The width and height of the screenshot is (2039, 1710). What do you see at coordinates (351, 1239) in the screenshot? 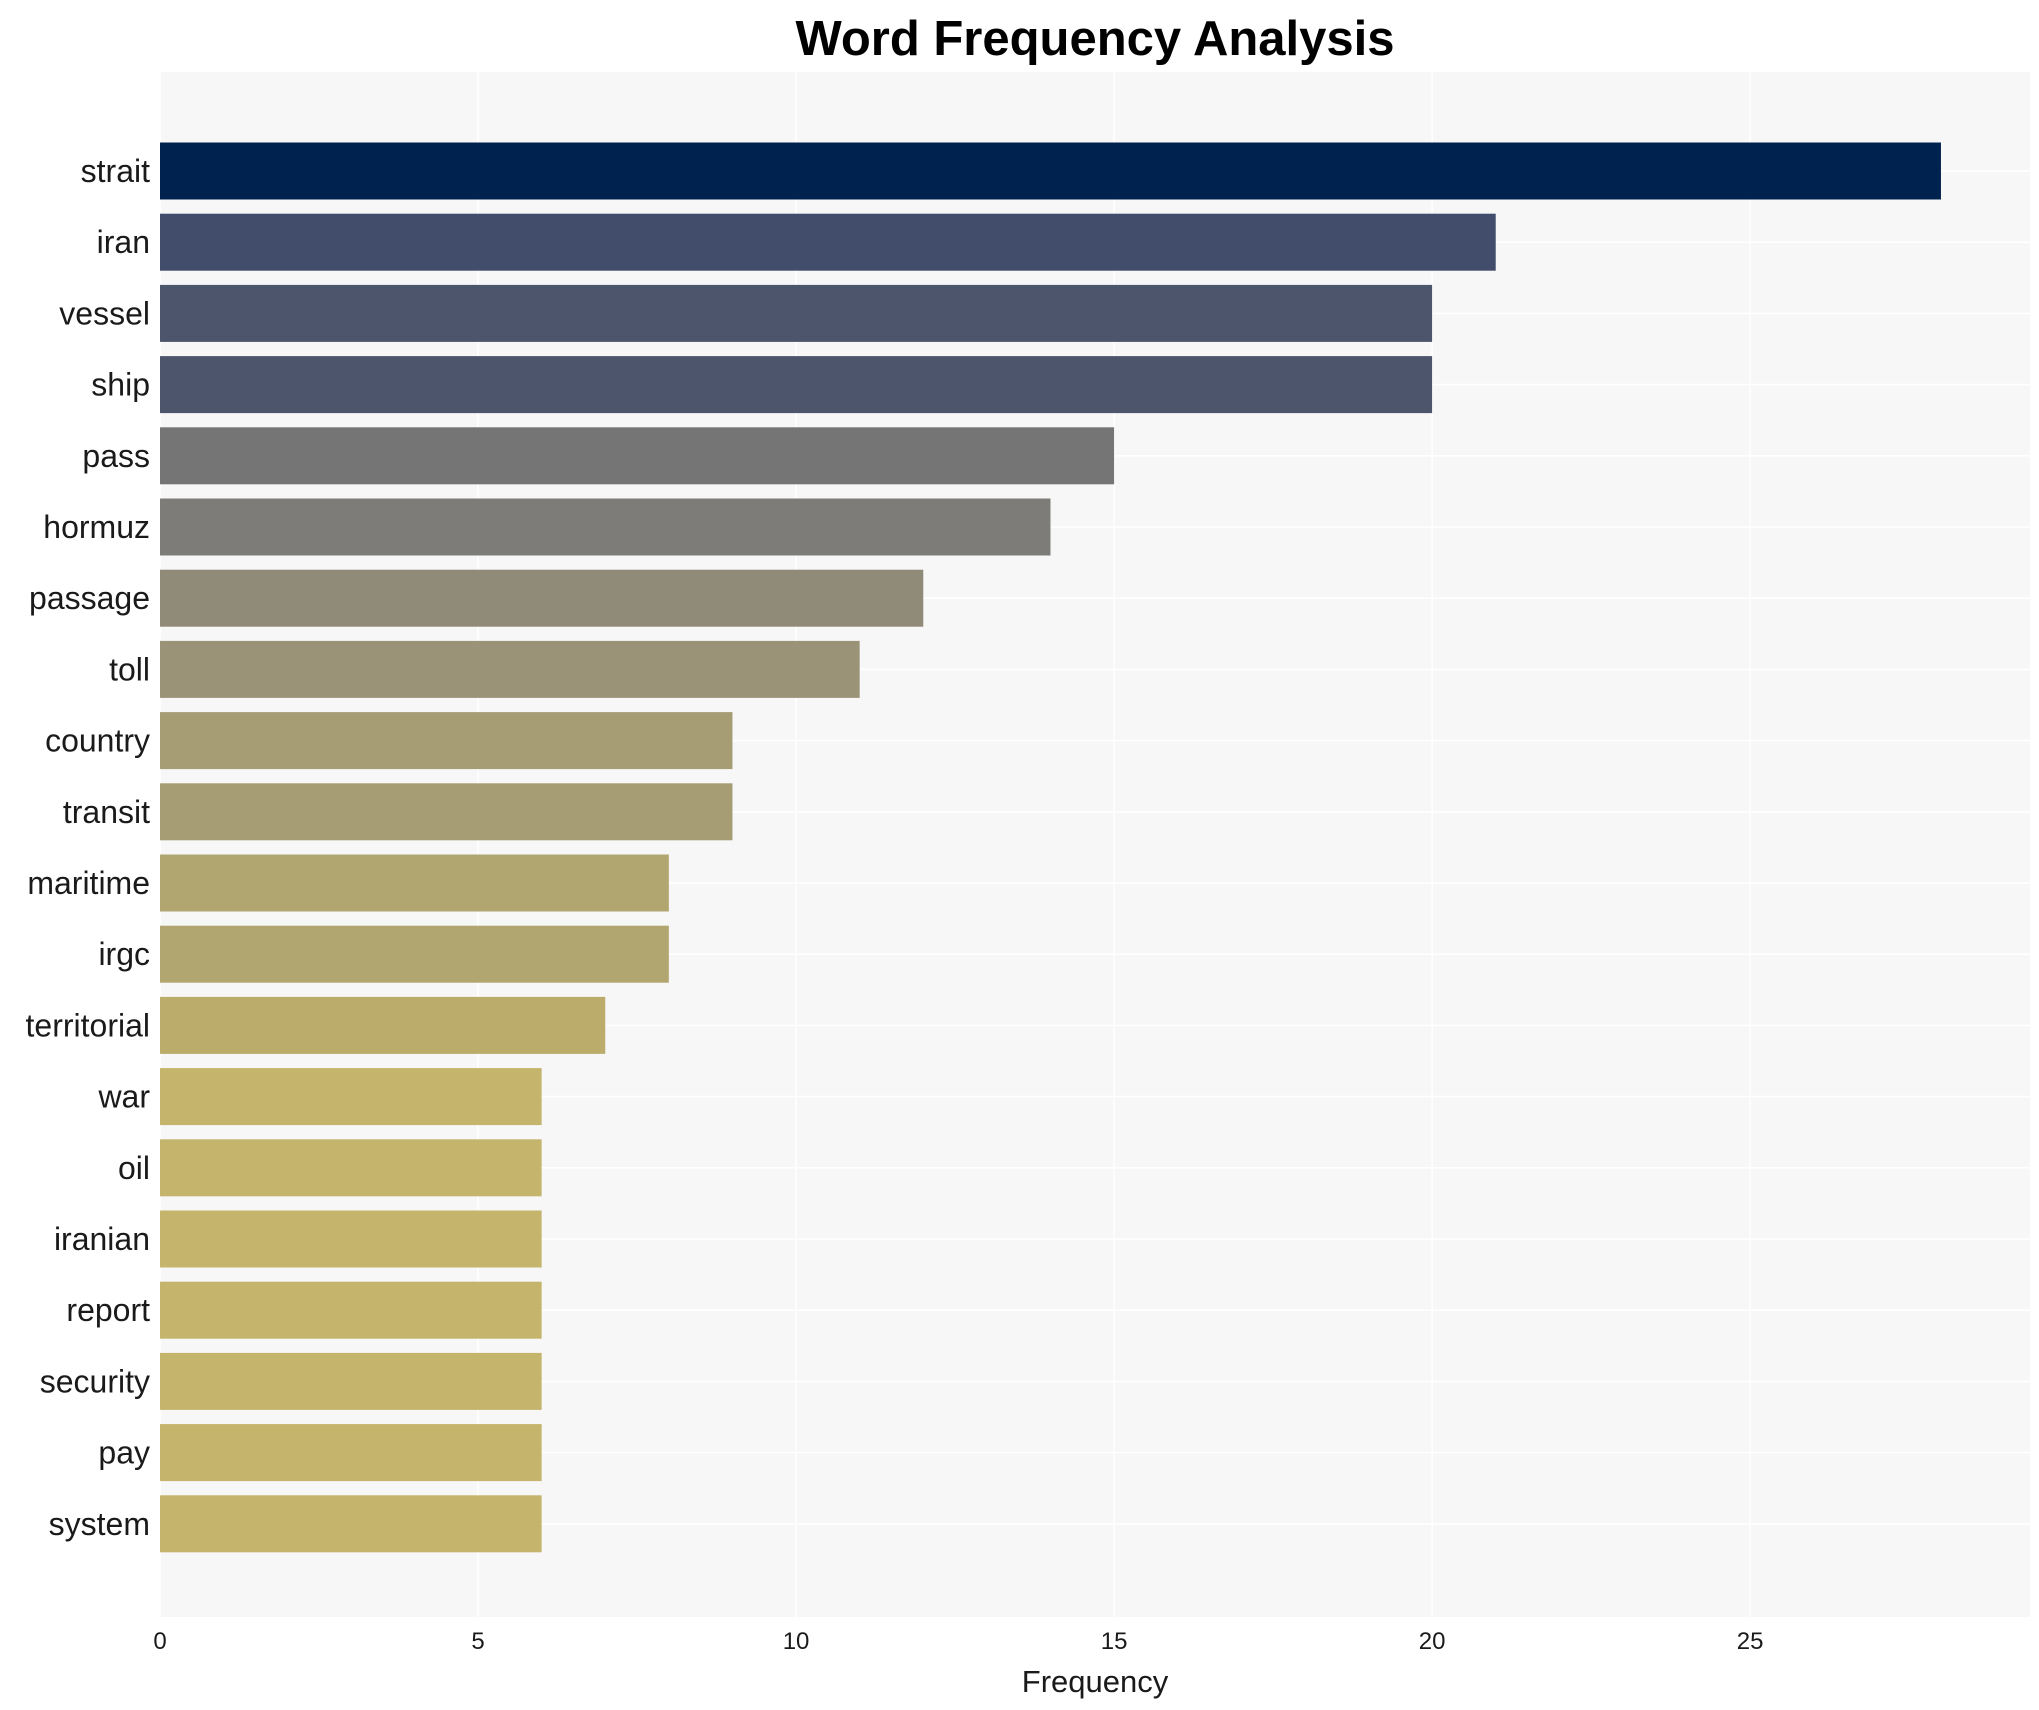
I see `bar-iranian` at bounding box center [351, 1239].